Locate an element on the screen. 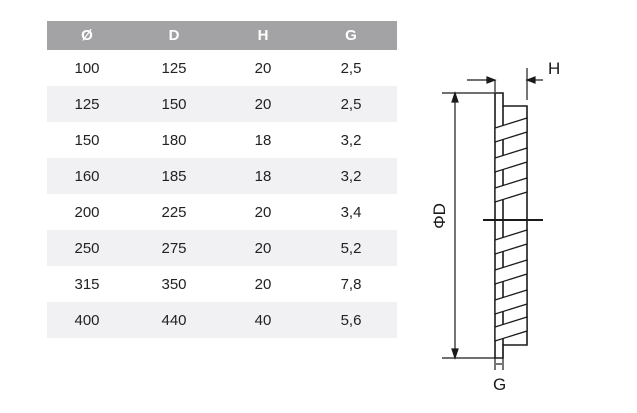 The height and width of the screenshot is (413, 637). cell-diameter: 315 is located at coordinates (87, 284).